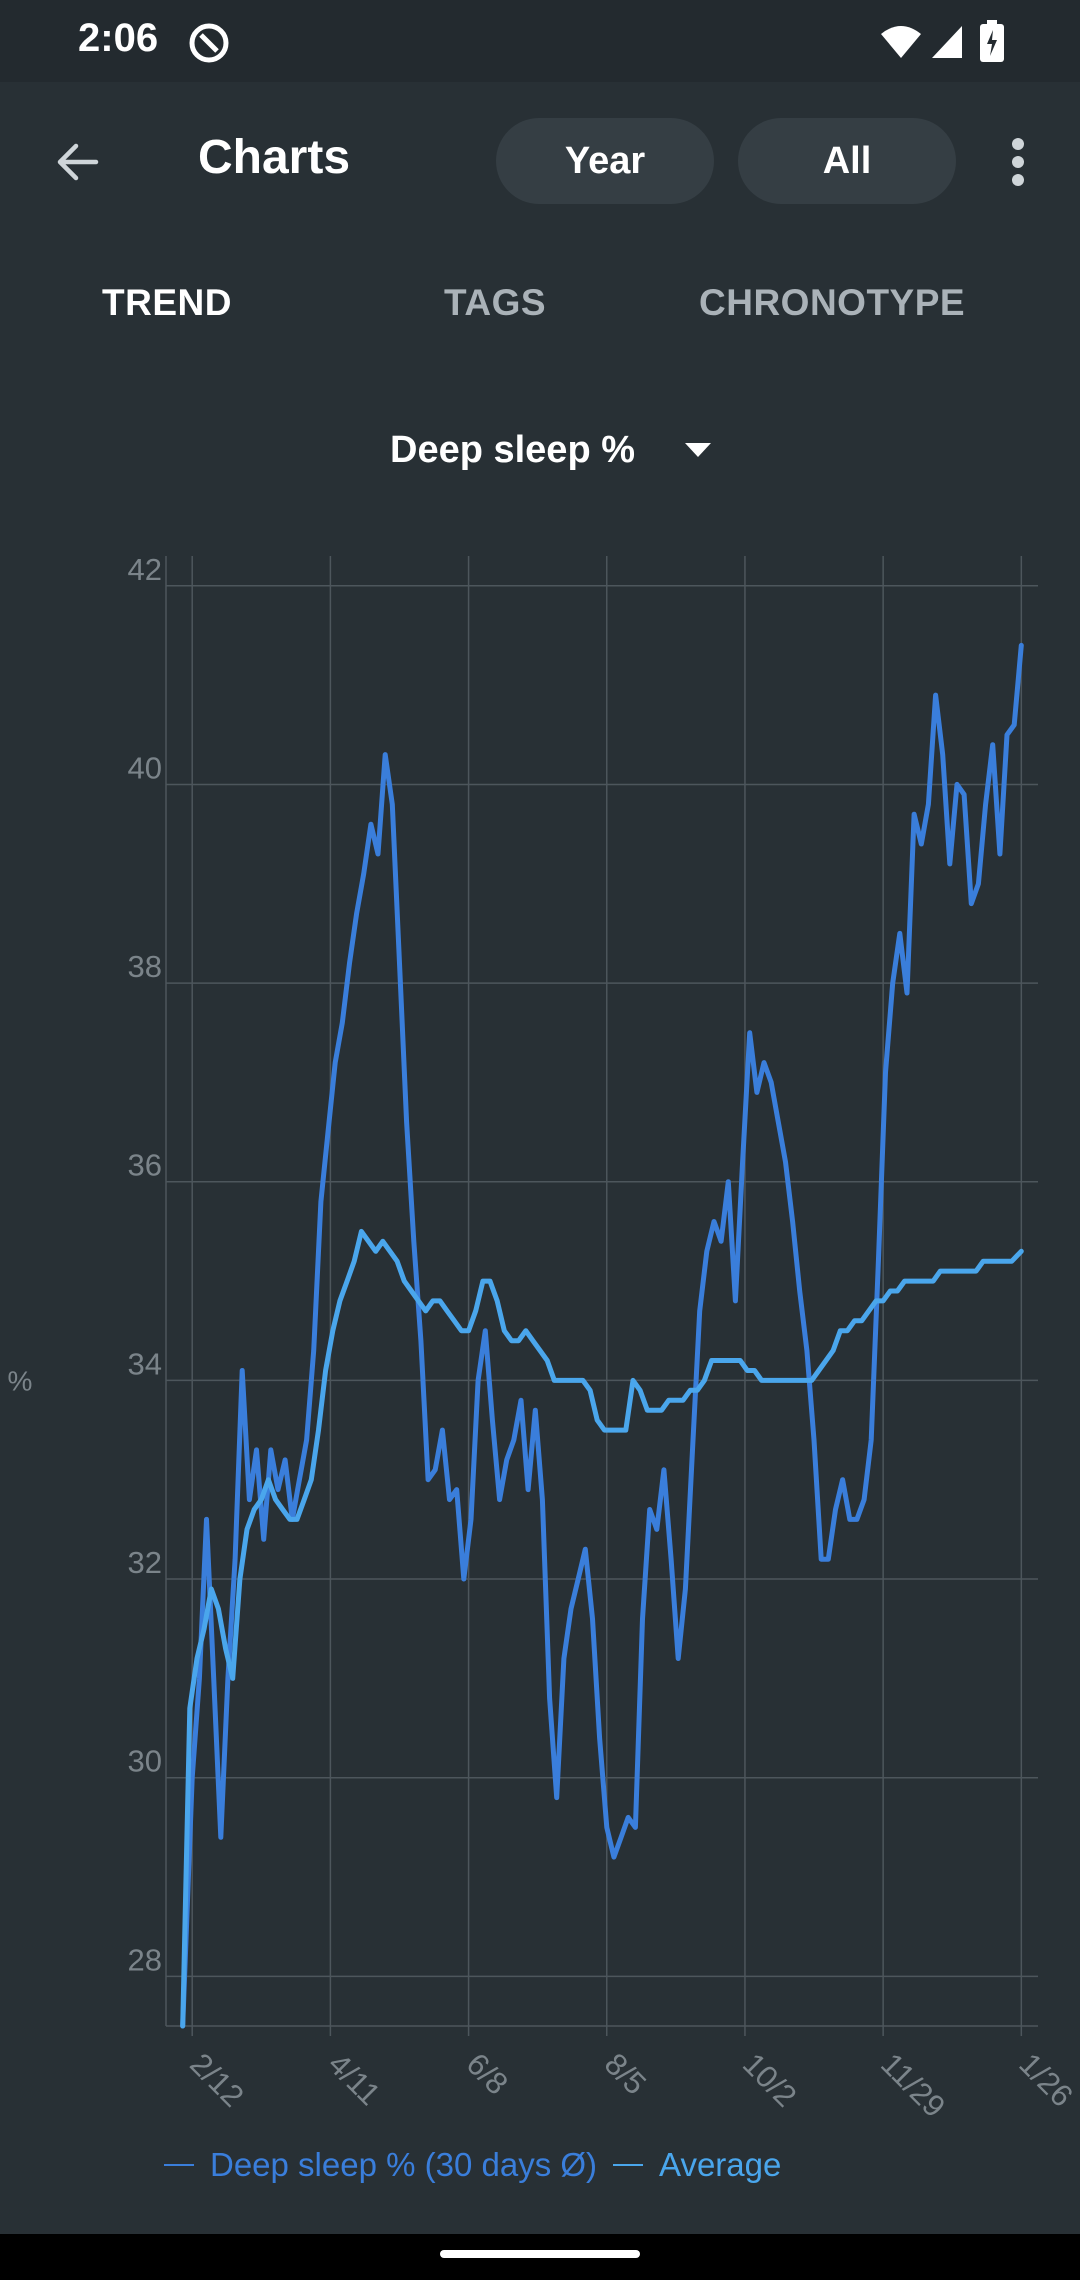 This screenshot has height=2280, width=1080. I want to click on y-tick-label: 42, so click(145, 569).